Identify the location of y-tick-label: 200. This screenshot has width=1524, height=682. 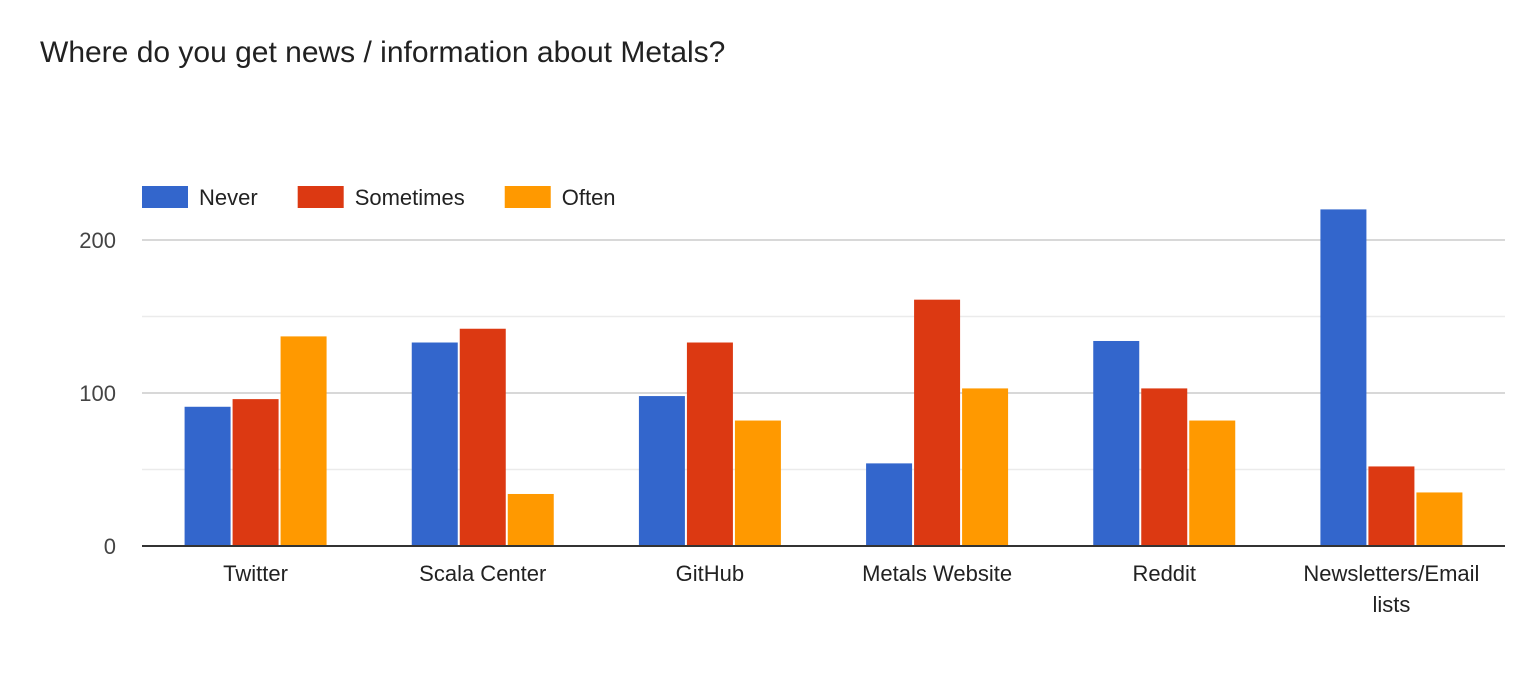
(97, 240).